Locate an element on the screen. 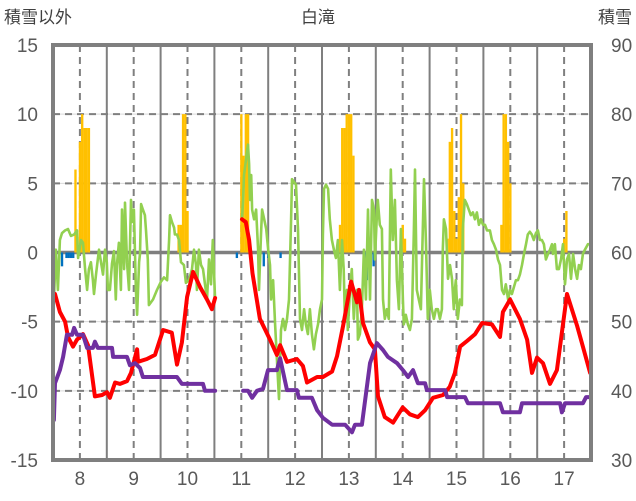  y-left-tick-label: -5 is located at coordinates (29, 323).